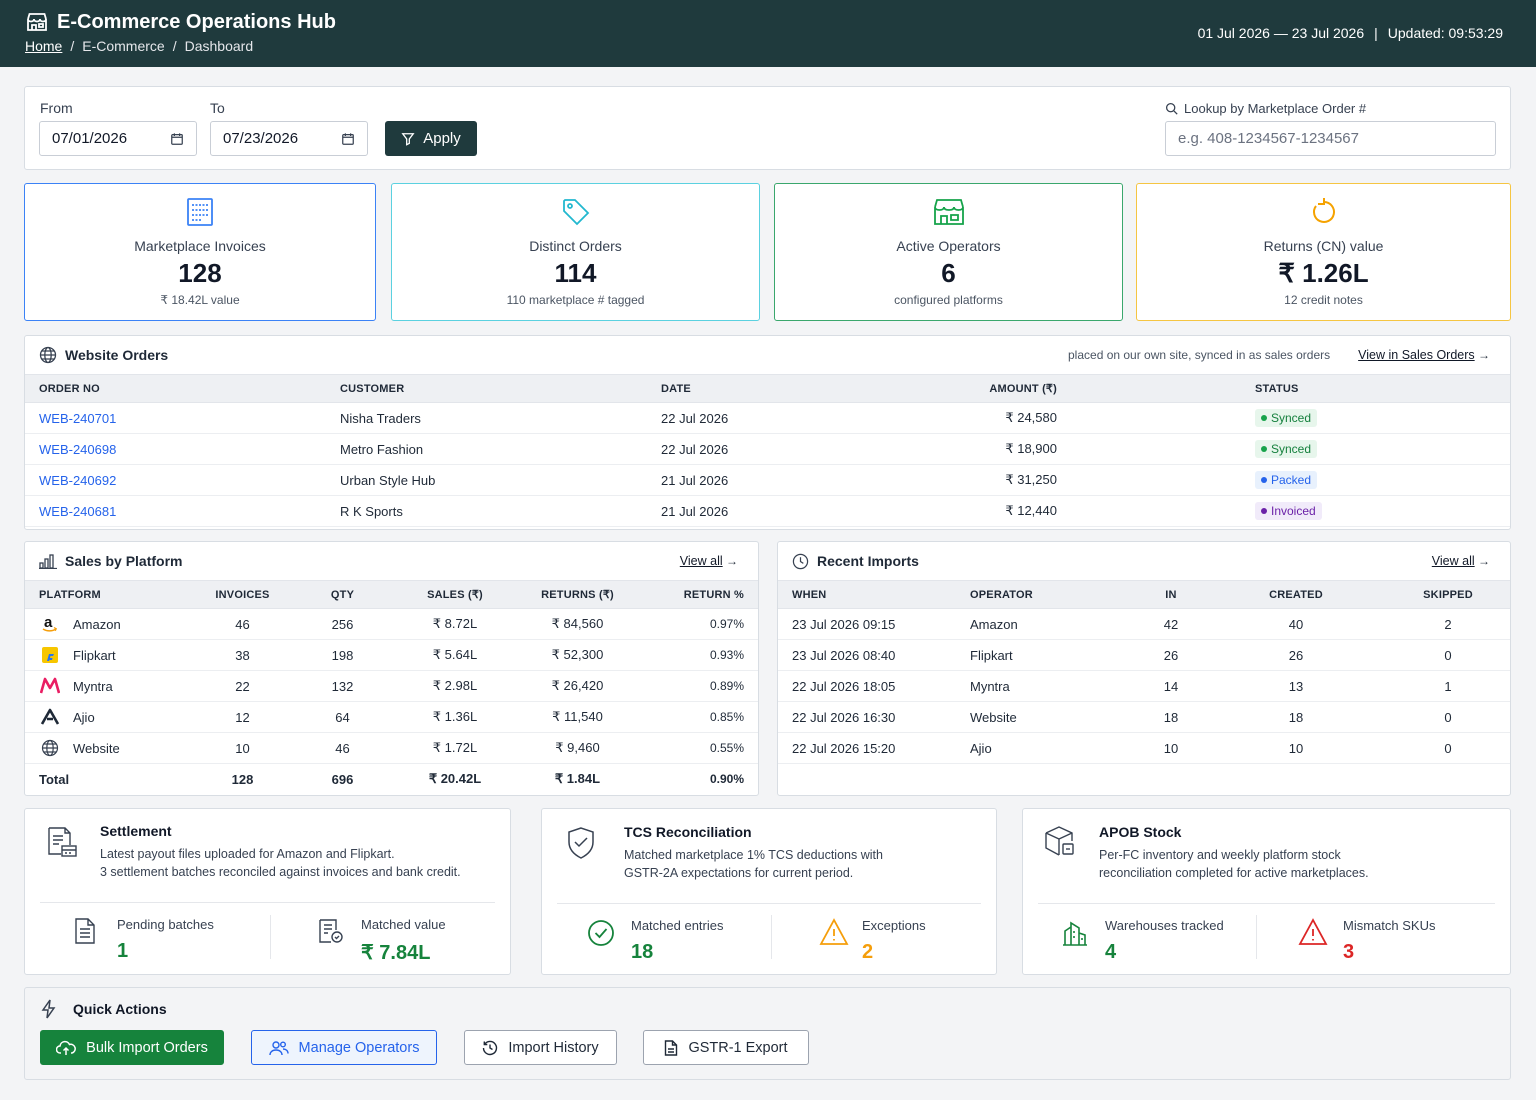 This screenshot has width=1536, height=1100. I want to click on view-sales-orders-link: View in Sales Orders →, so click(1424, 355).